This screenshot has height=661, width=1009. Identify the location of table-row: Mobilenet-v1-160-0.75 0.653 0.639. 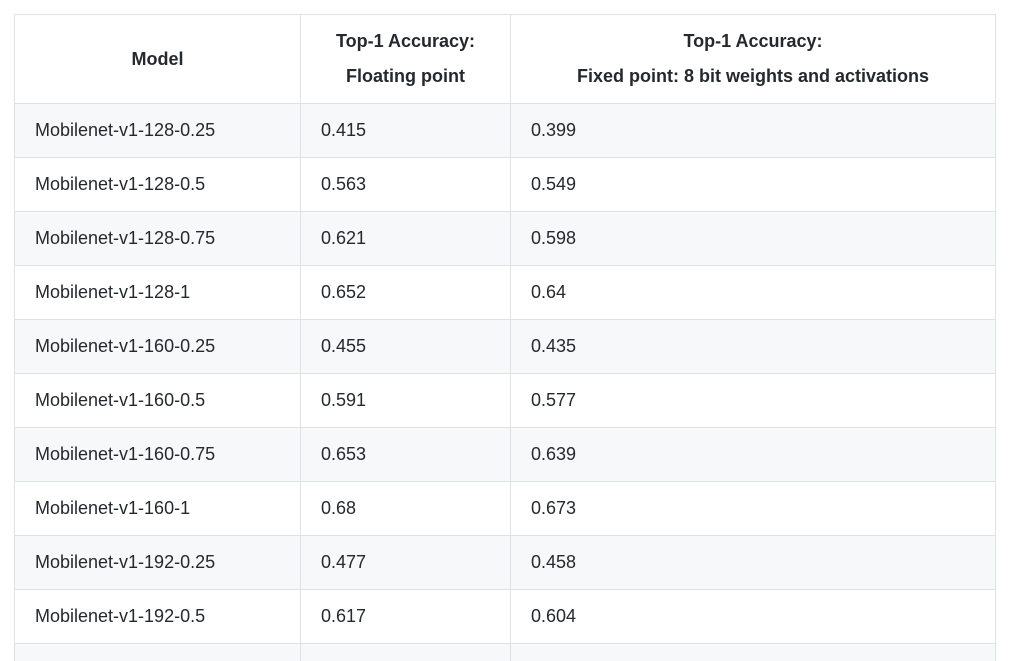
(505, 454).